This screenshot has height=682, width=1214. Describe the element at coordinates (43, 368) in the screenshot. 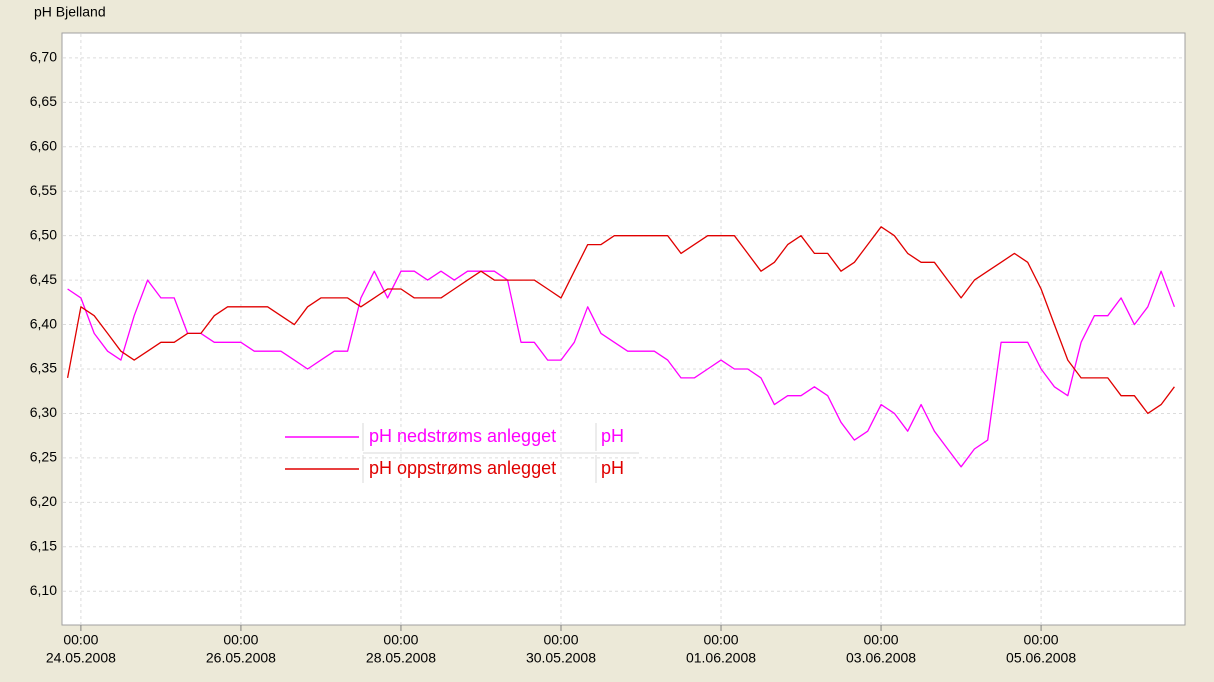

I see `y-tick-label: 6,35` at that location.